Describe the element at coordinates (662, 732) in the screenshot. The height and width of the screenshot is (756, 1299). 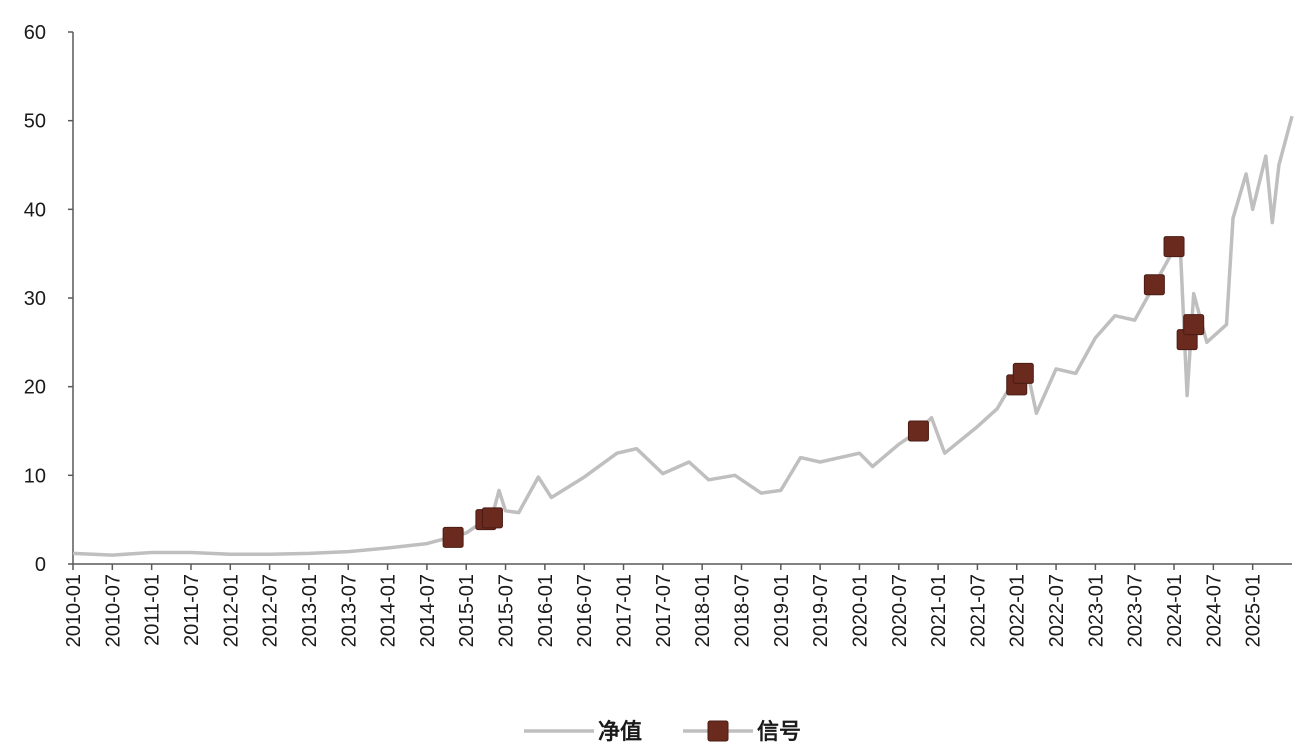
I see `legend: 净值 信号` at that location.